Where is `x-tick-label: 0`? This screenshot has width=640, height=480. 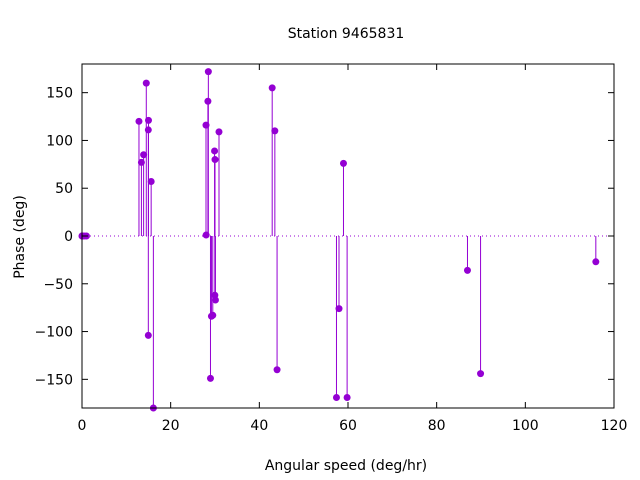 x-tick-label: 0 is located at coordinates (82, 426).